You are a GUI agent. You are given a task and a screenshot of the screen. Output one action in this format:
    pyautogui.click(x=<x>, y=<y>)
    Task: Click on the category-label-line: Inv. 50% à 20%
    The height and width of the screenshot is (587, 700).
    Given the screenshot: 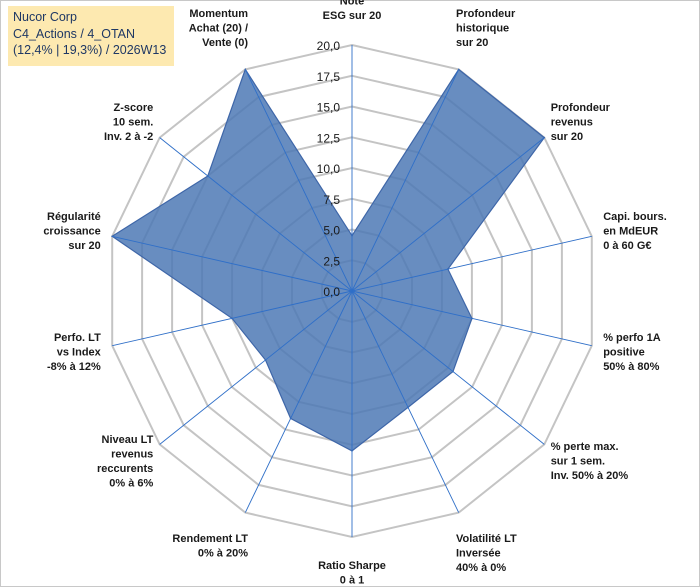 What is the action you would take?
    pyautogui.click(x=590, y=476)
    